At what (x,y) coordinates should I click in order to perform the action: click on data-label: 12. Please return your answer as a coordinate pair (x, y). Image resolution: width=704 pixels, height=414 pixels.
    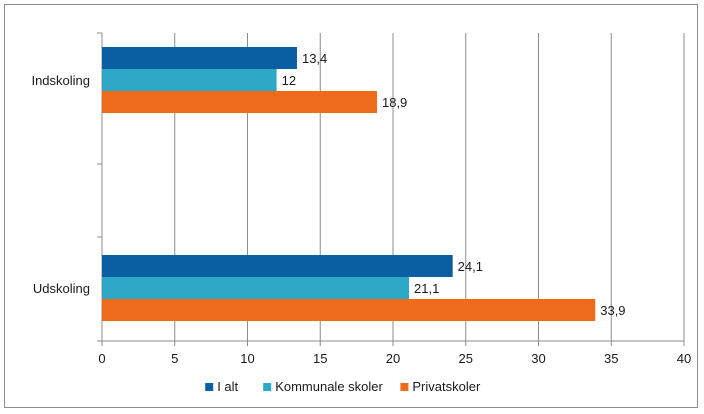
    Looking at the image, I should click on (289, 80).